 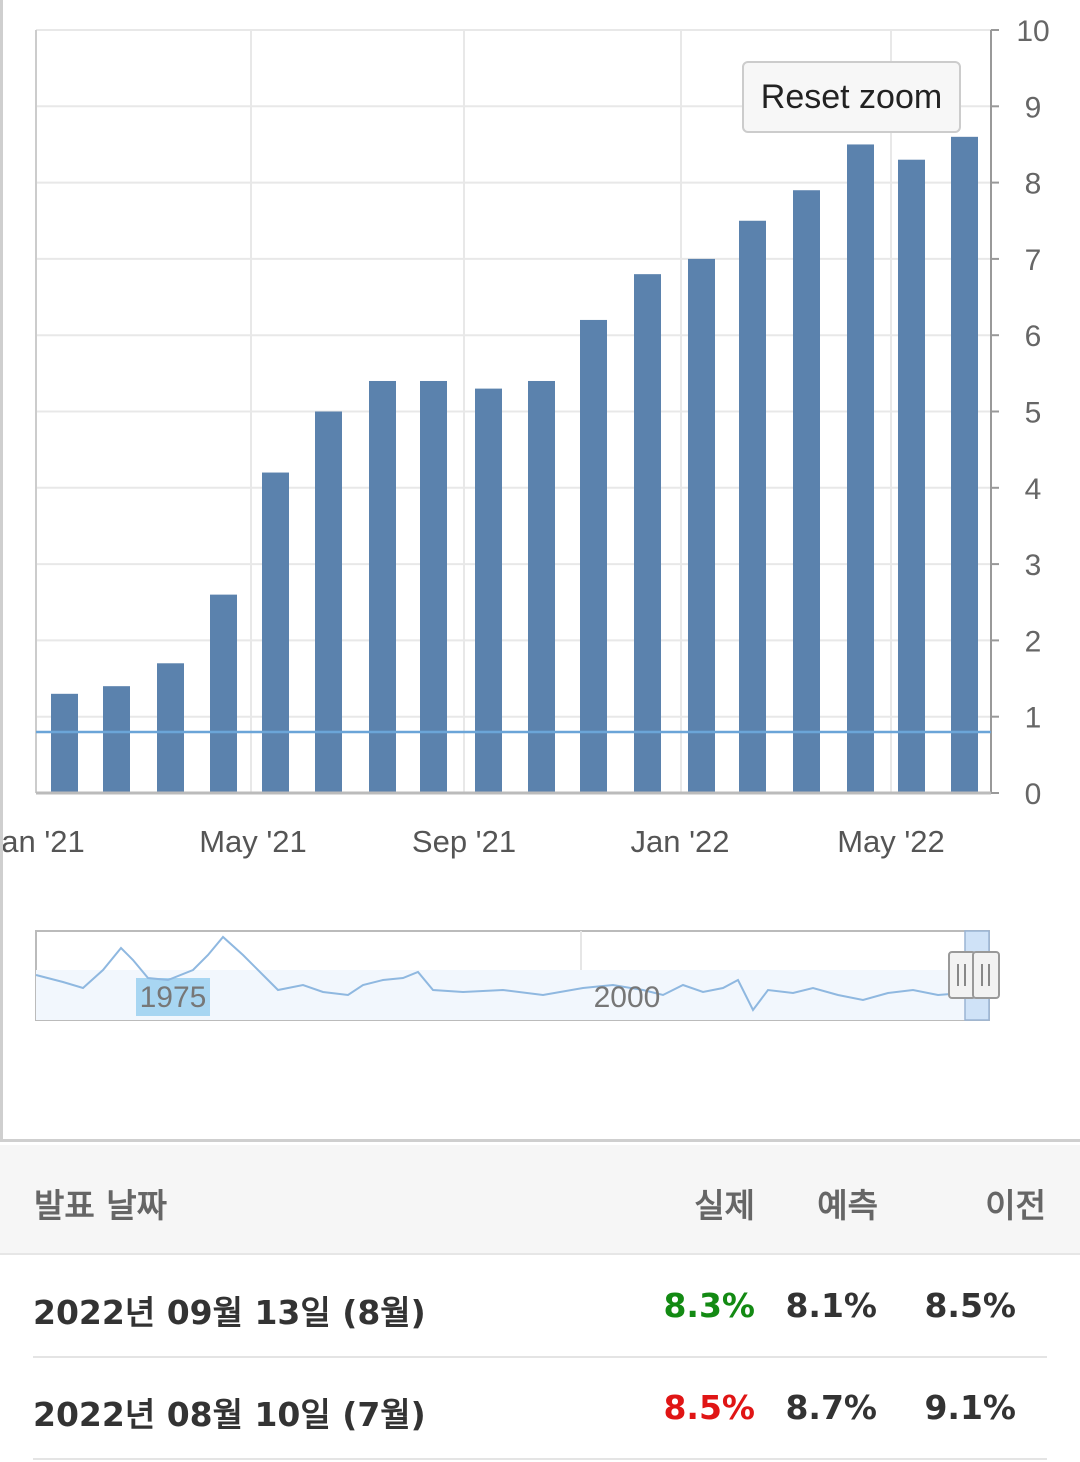 What do you see at coordinates (464, 841) in the screenshot?
I see `x-tick-label: Sep '21` at bounding box center [464, 841].